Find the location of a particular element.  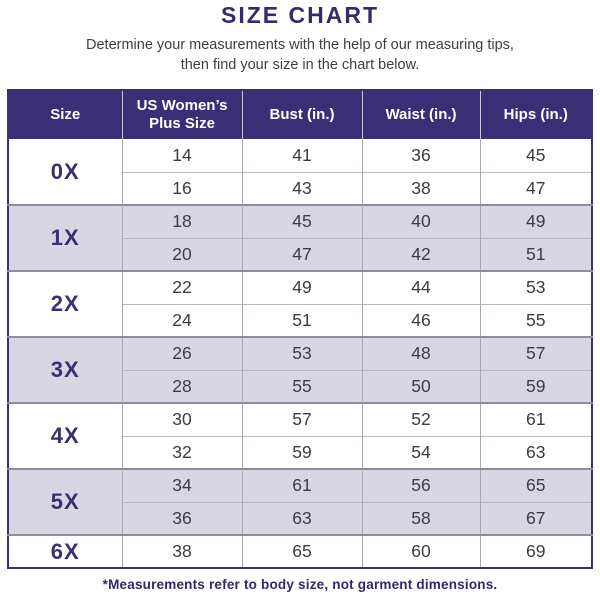

measurement-cell: 69 is located at coordinates (535, 551).